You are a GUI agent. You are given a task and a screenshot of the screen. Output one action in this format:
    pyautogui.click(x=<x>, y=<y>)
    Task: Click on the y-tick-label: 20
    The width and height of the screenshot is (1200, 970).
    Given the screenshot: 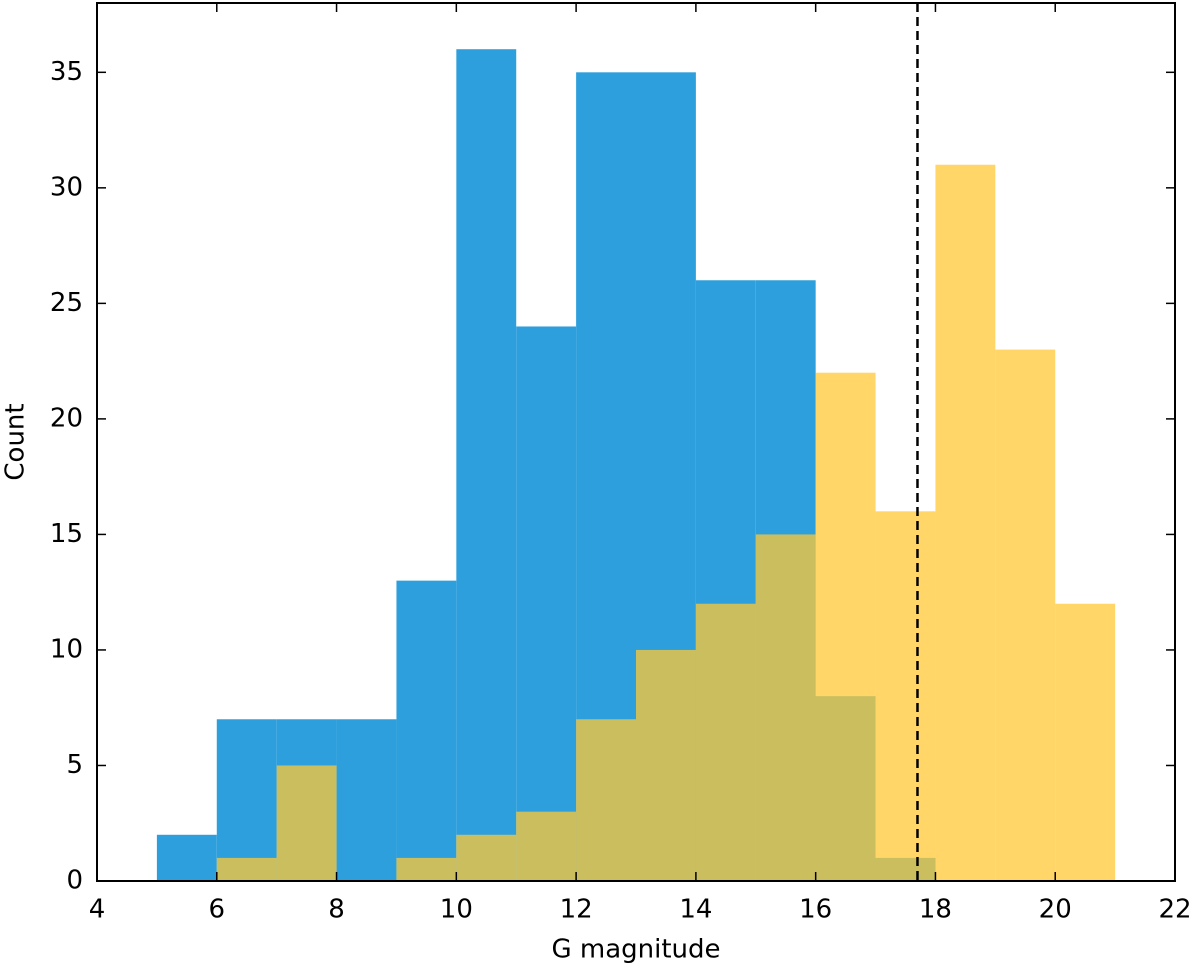 What is the action you would take?
    pyautogui.click(x=66, y=418)
    